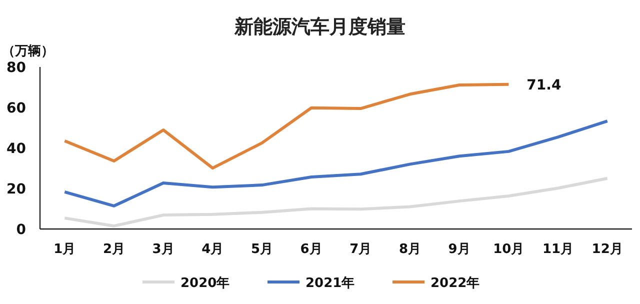 The height and width of the screenshot is (304, 640). What do you see at coordinates (459, 249) in the screenshot?
I see `x-tick-label: 9月` at bounding box center [459, 249].